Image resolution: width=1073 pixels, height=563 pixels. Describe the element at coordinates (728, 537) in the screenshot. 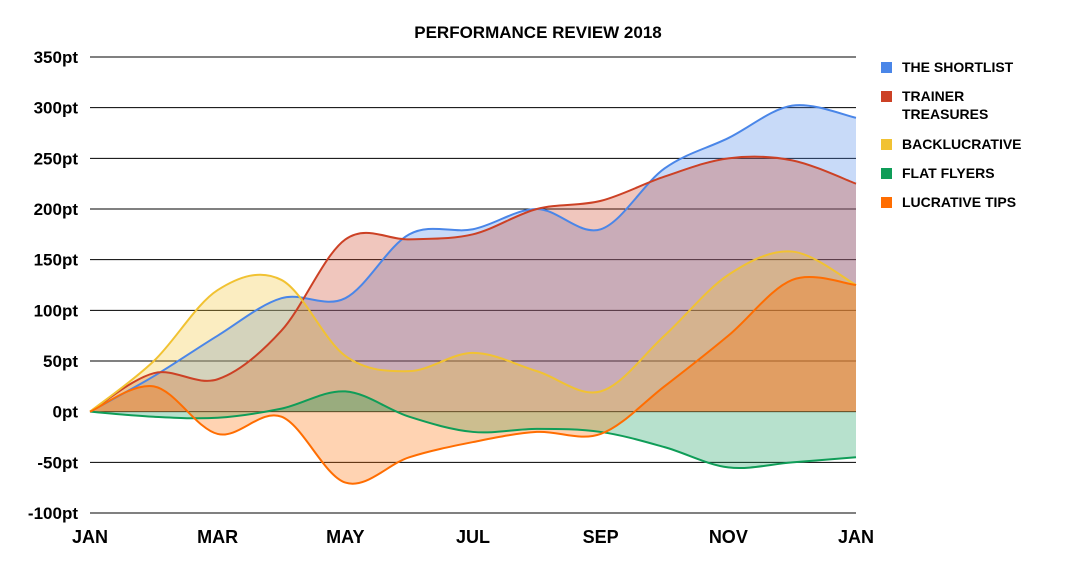

I see `x-tick-label: NOV` at that location.